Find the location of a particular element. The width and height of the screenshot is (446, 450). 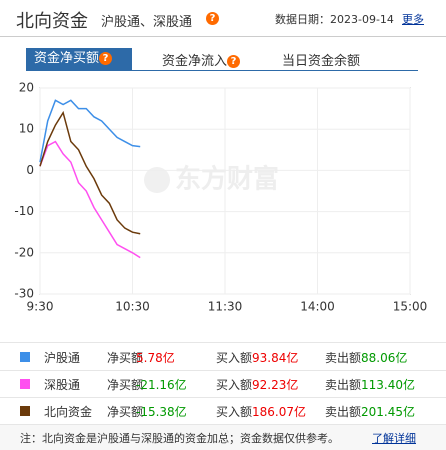

amount: 88.06亿 is located at coordinates (384, 358).